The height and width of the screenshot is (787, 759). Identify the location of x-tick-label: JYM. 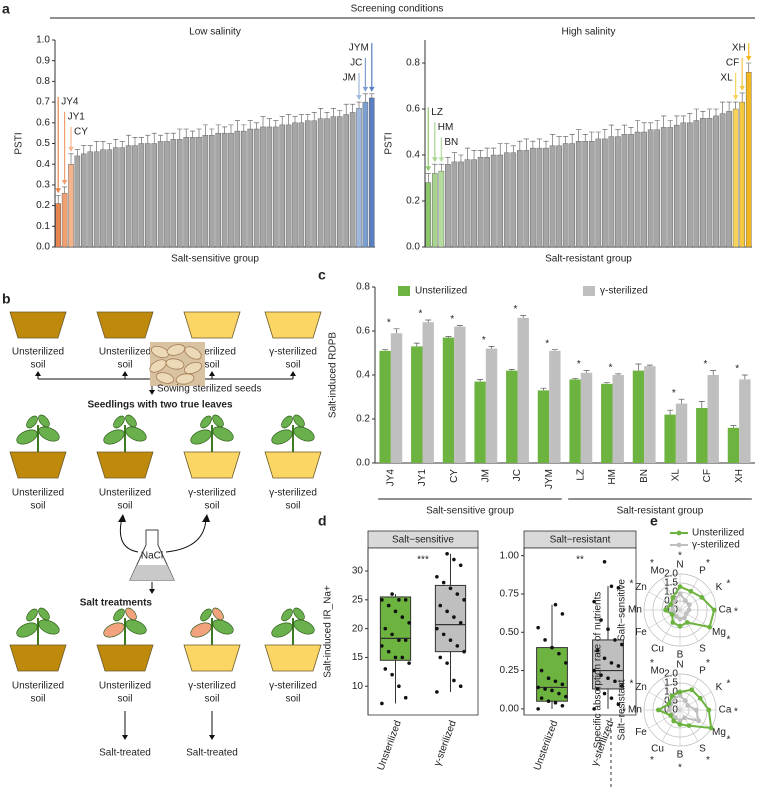
(549, 479).